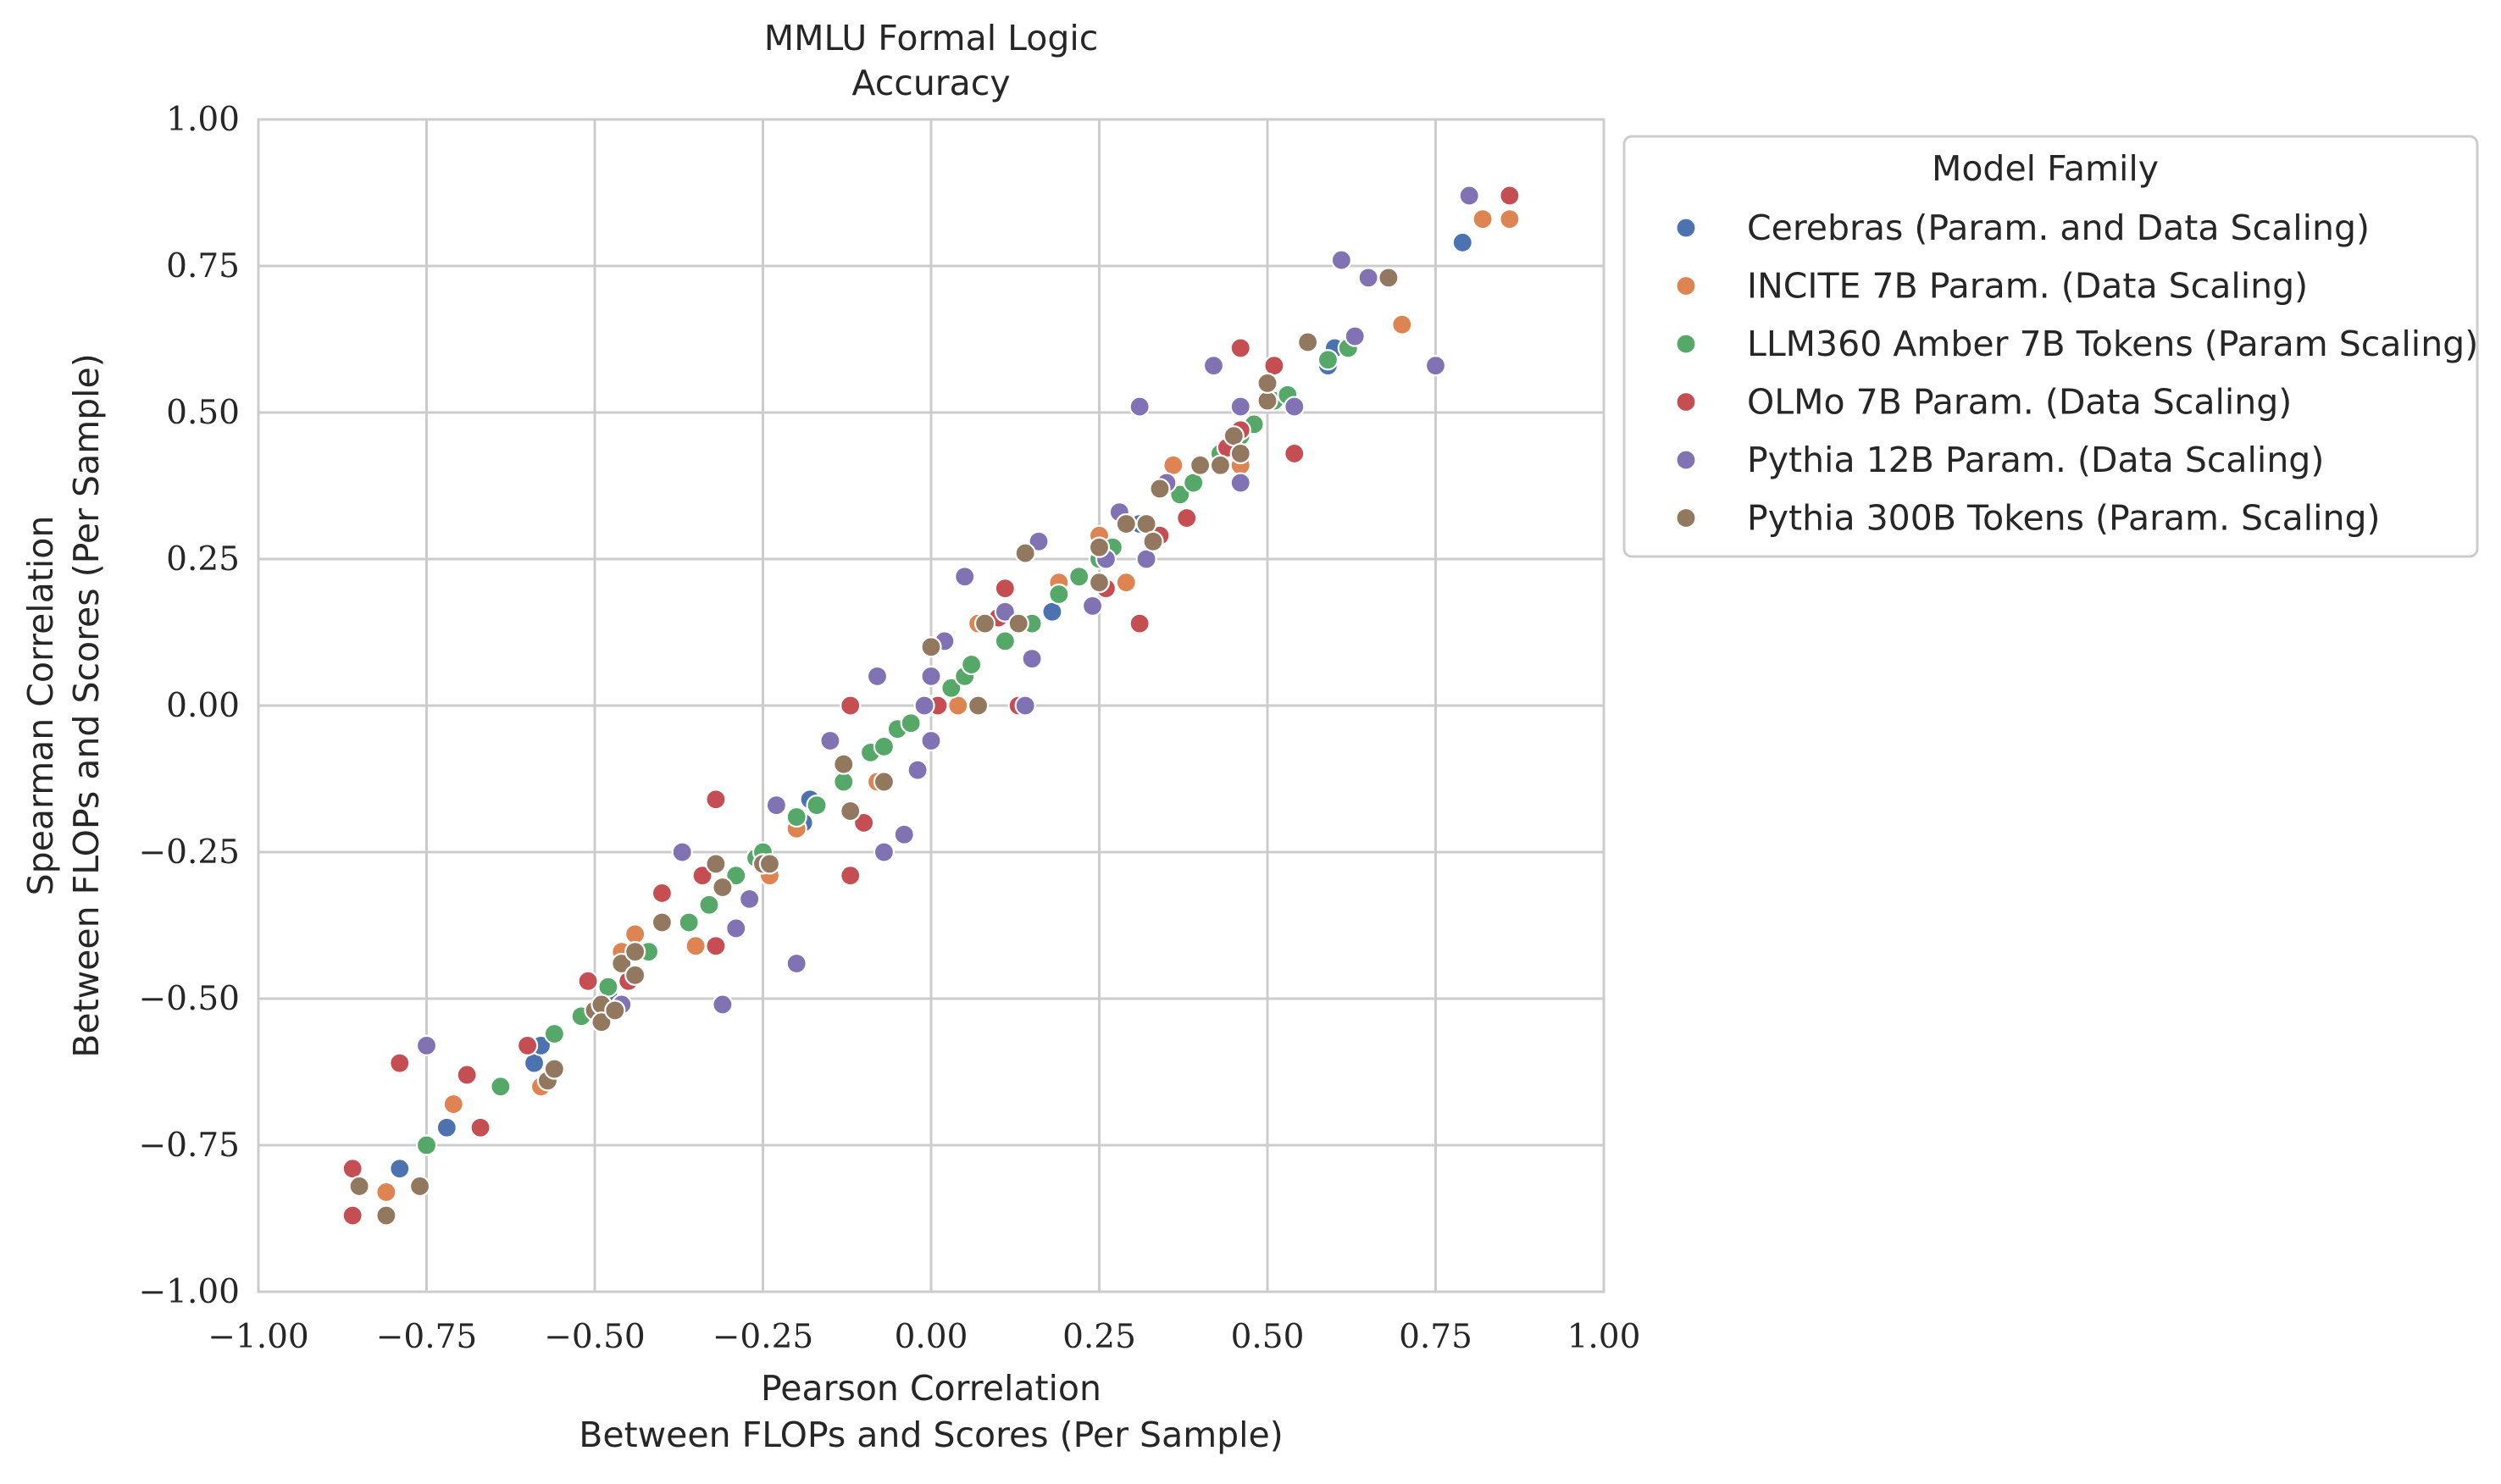 The height and width of the screenshot is (1484, 2501). What do you see at coordinates (189, 706) in the screenshot?
I see `y-tick-labels: −1.00 −0.75 −0.50 −0.25 0.00 0.25 0.50 0.75 1.00` at bounding box center [189, 706].